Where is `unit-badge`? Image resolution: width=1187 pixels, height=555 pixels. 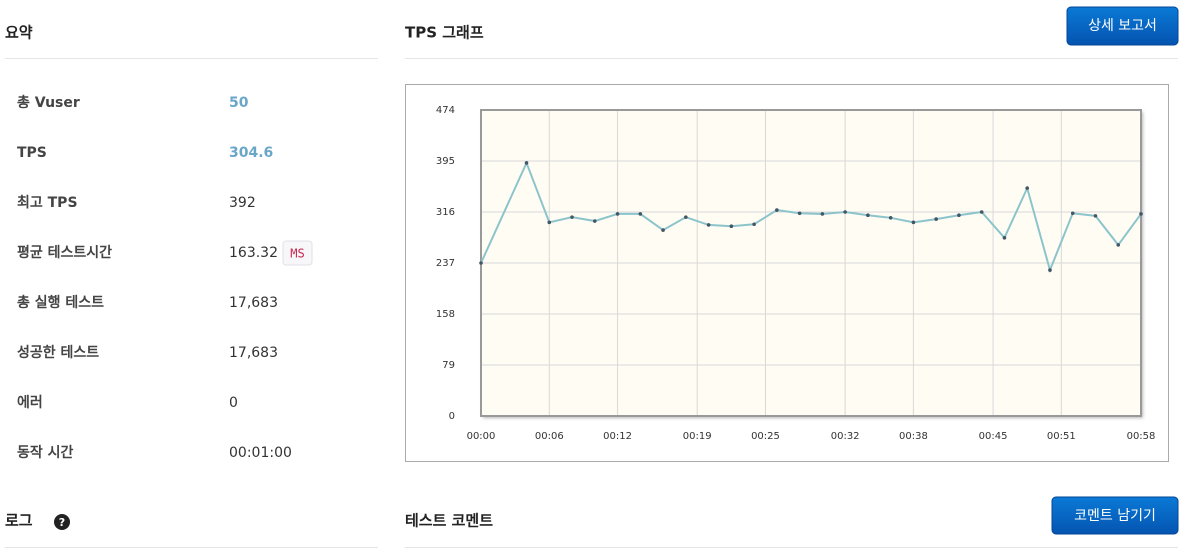 unit-badge is located at coordinates (297, 253).